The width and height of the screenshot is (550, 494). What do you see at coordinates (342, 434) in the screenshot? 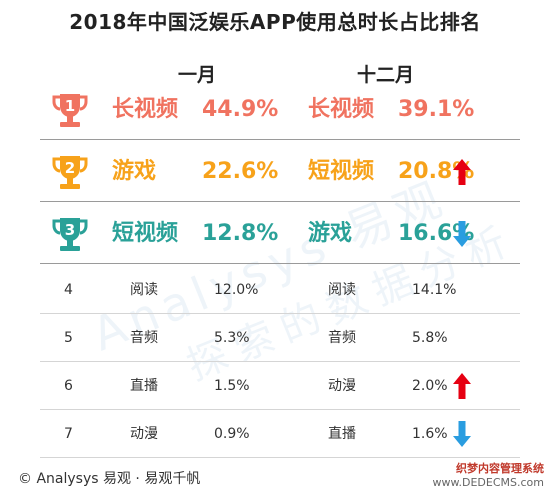
I see `dec-category: 直播` at bounding box center [342, 434].